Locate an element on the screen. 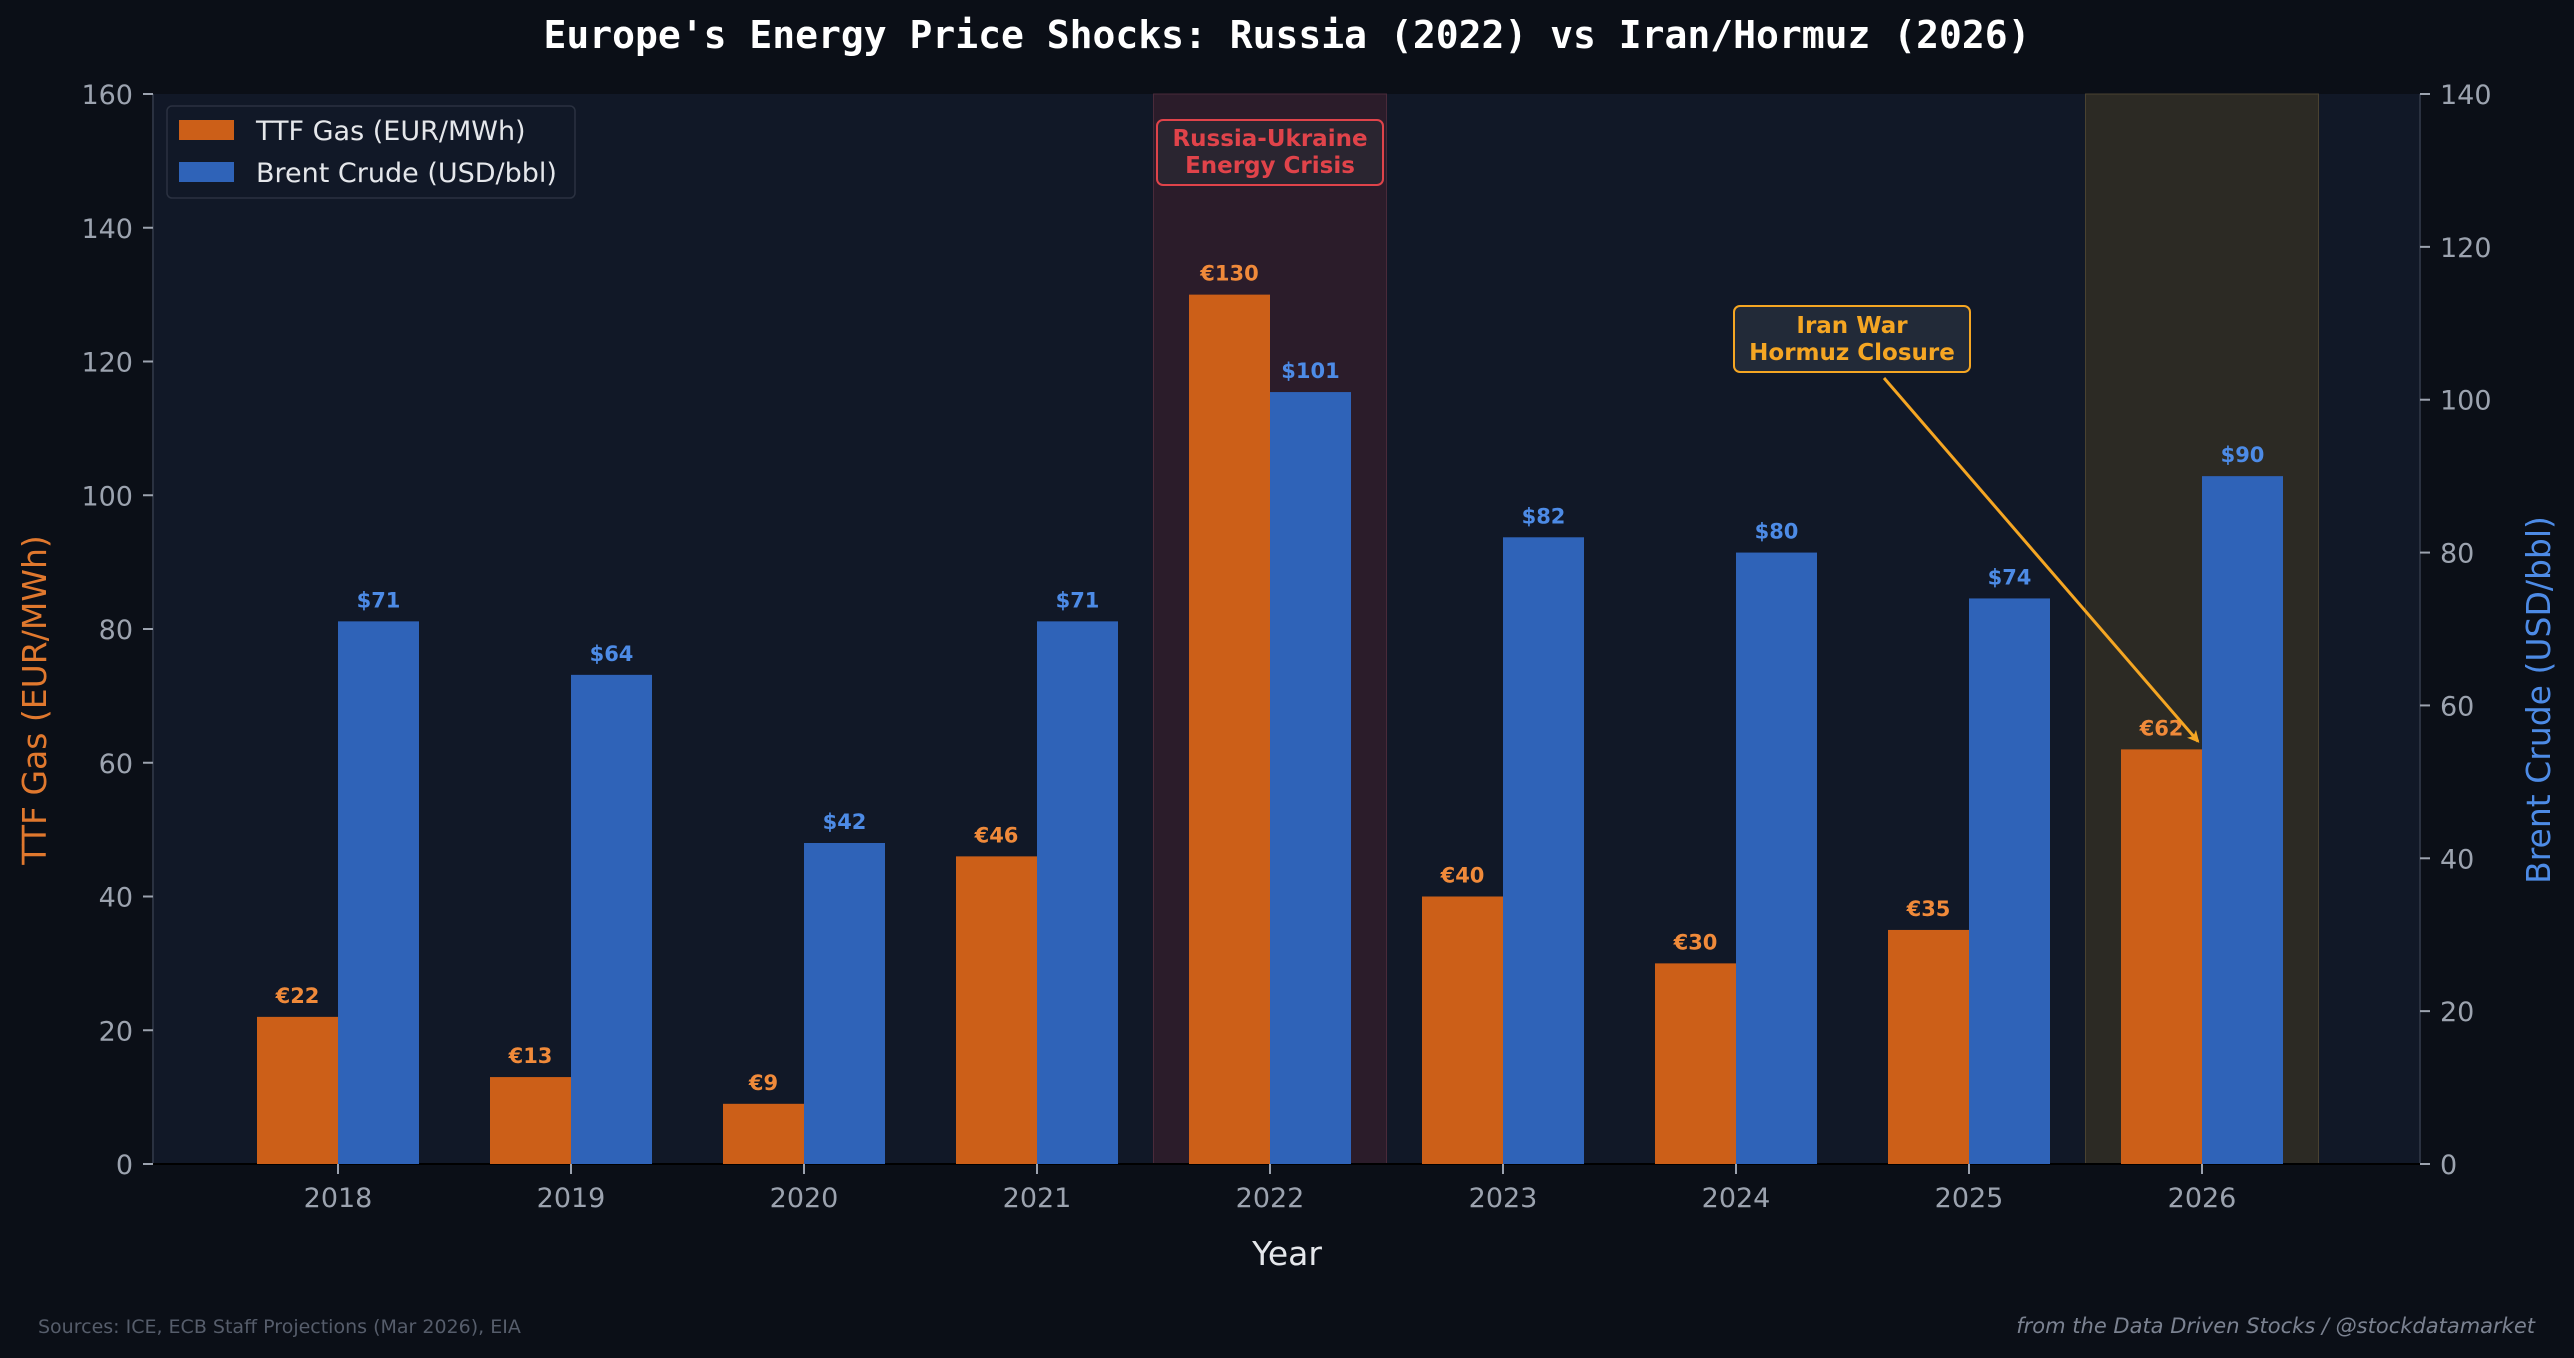  y-tick-left-label: 20 is located at coordinates (116, 1031).